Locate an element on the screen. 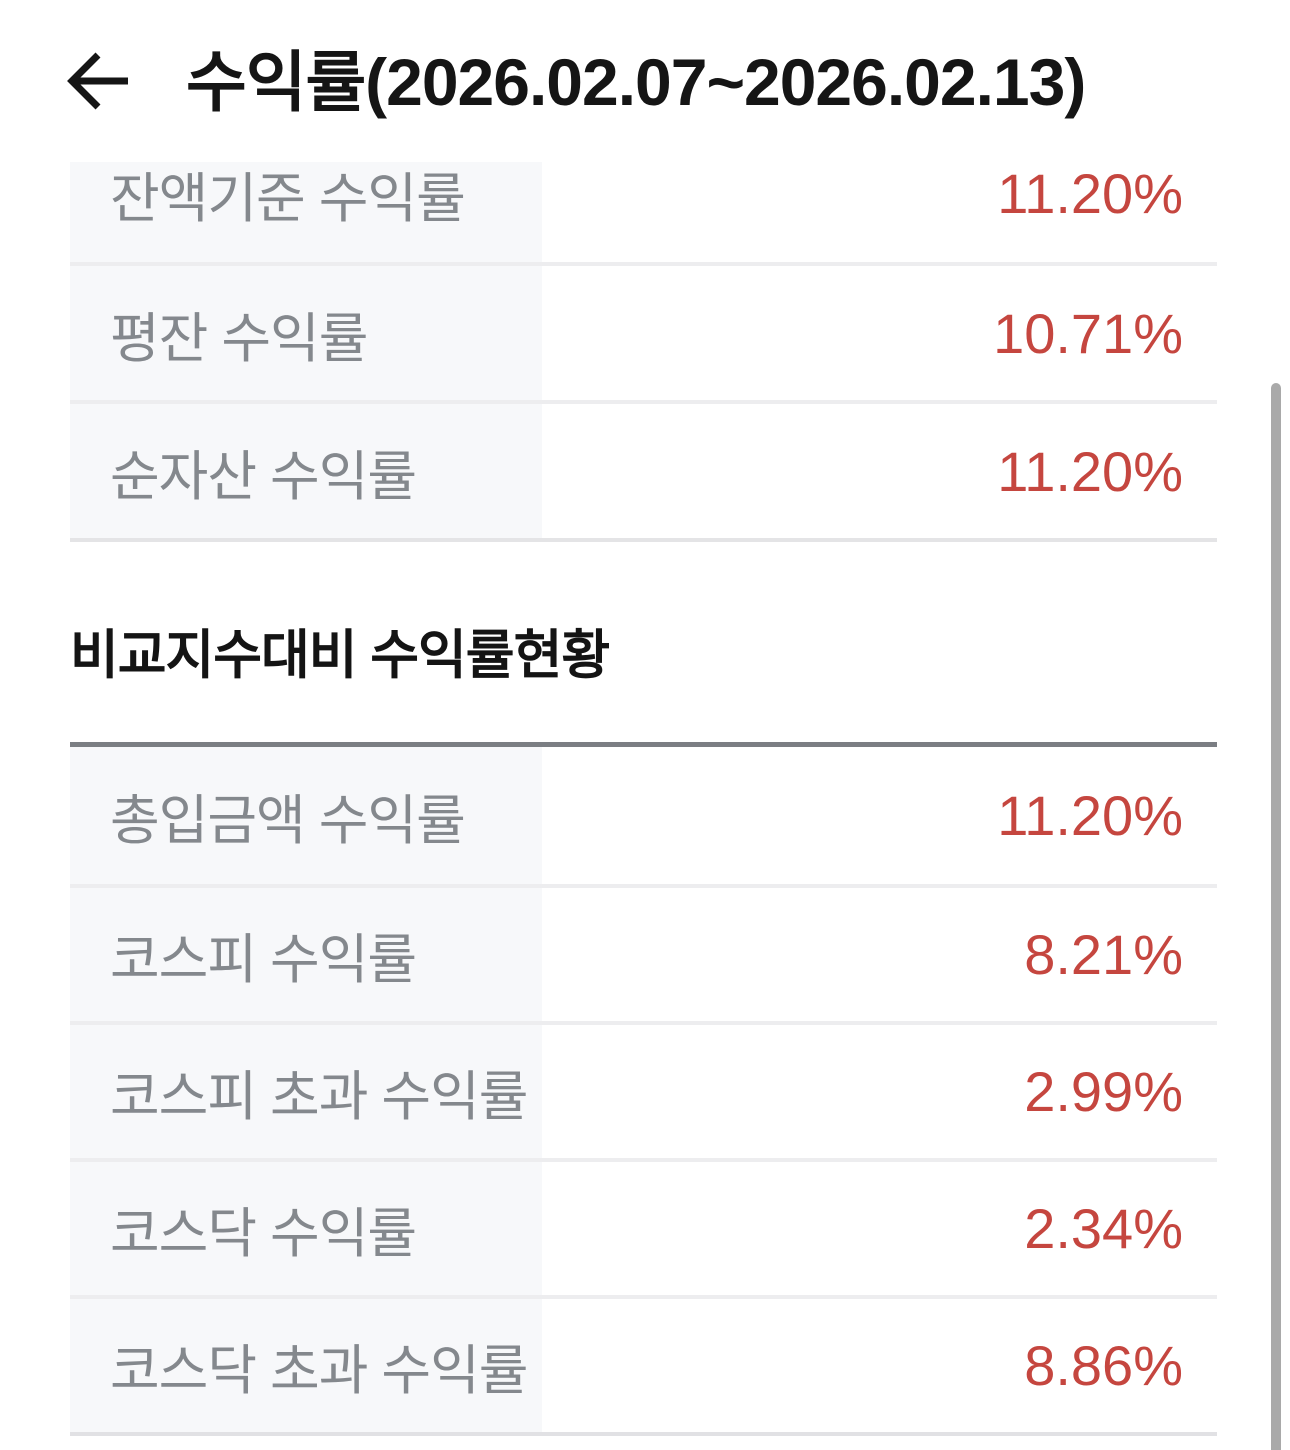 This screenshot has width=1290, height=1450. row-label: 총입금액 수익률 is located at coordinates (306, 815).